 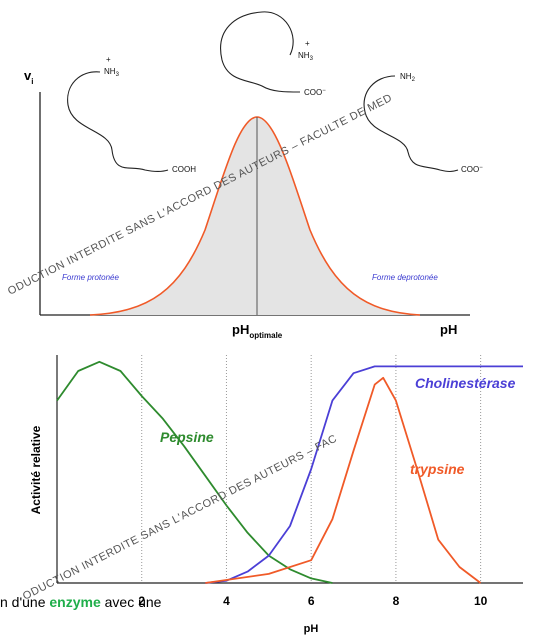 What do you see at coordinates (118, 122) in the screenshot?
I see `molecule-left` at bounding box center [118, 122].